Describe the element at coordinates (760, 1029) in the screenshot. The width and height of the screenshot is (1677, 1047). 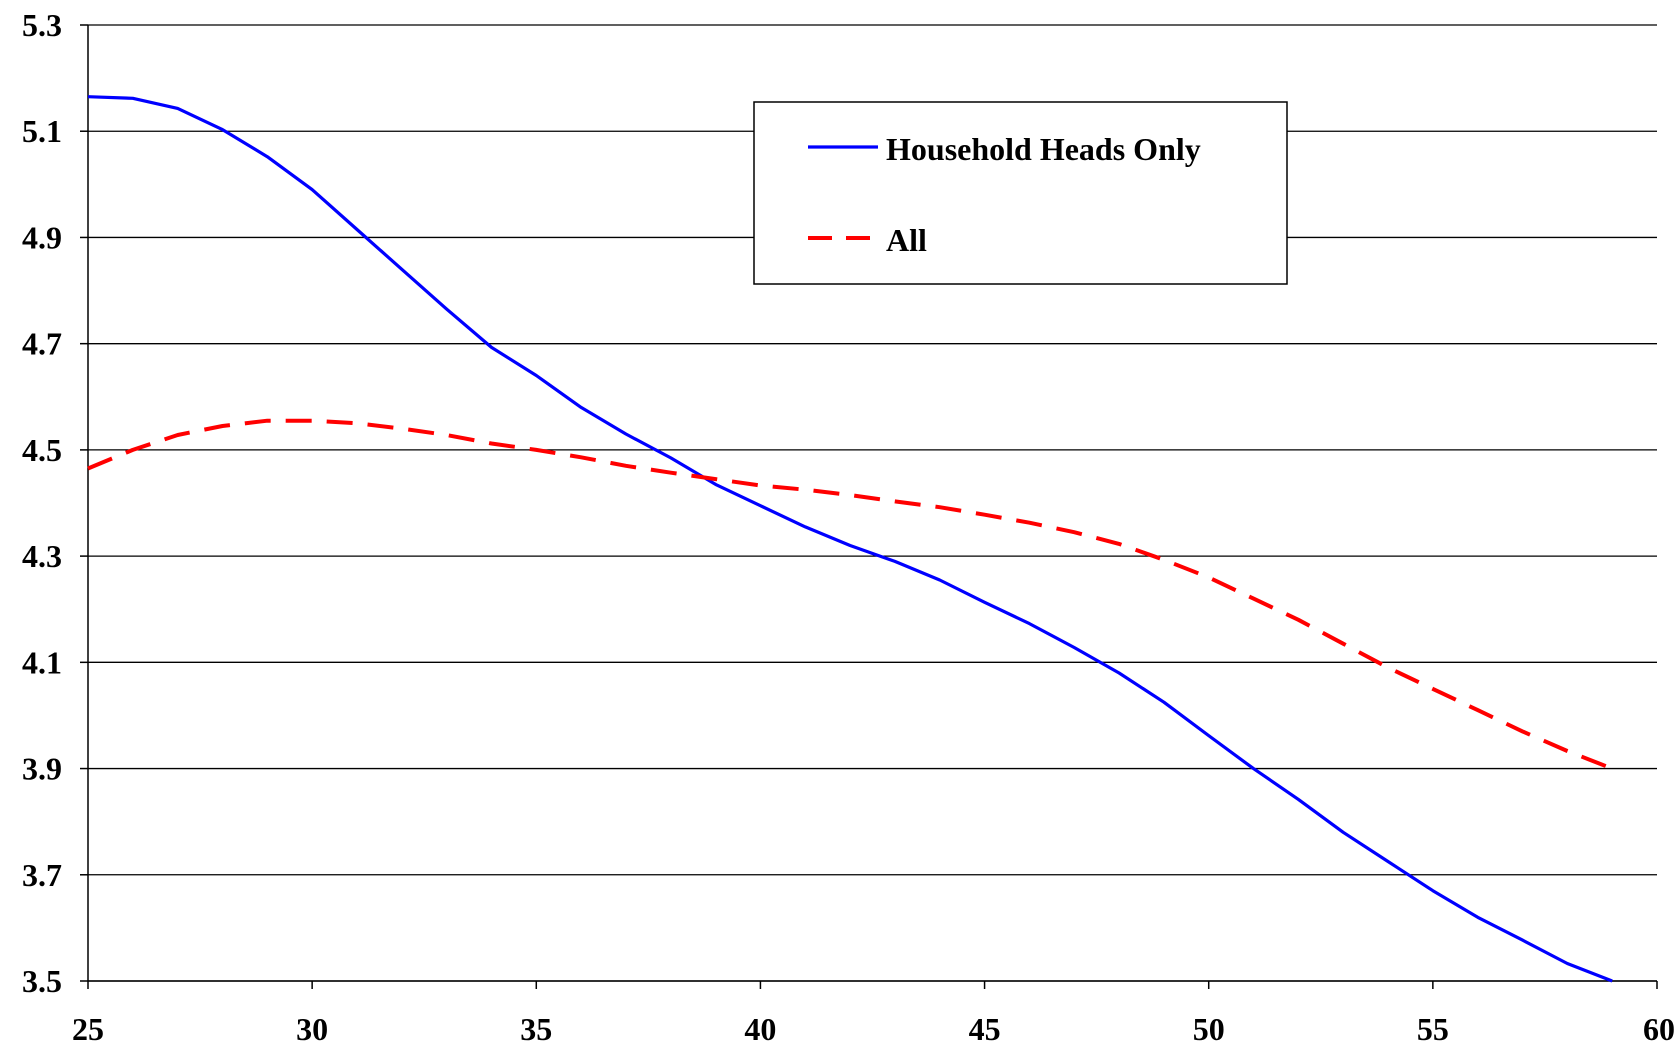
I see `x-tick-label-3: 40` at that location.